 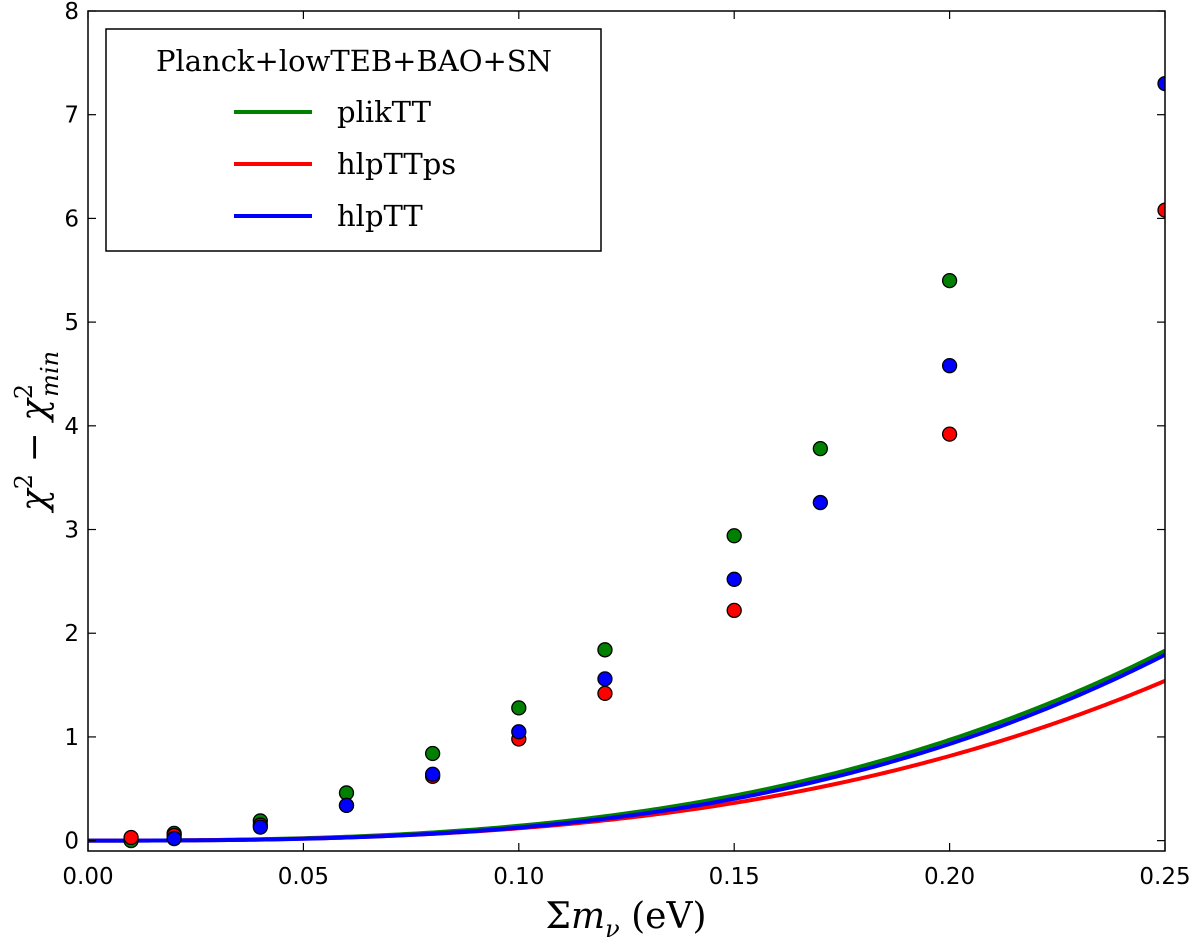 What do you see at coordinates (71, 219) in the screenshot?
I see `y-tick-label: 6` at bounding box center [71, 219].